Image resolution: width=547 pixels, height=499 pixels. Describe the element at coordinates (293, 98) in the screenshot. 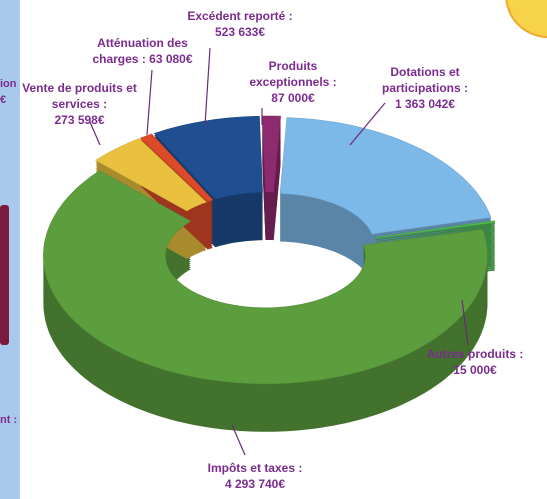

I see `value-label: 87 000€` at that location.